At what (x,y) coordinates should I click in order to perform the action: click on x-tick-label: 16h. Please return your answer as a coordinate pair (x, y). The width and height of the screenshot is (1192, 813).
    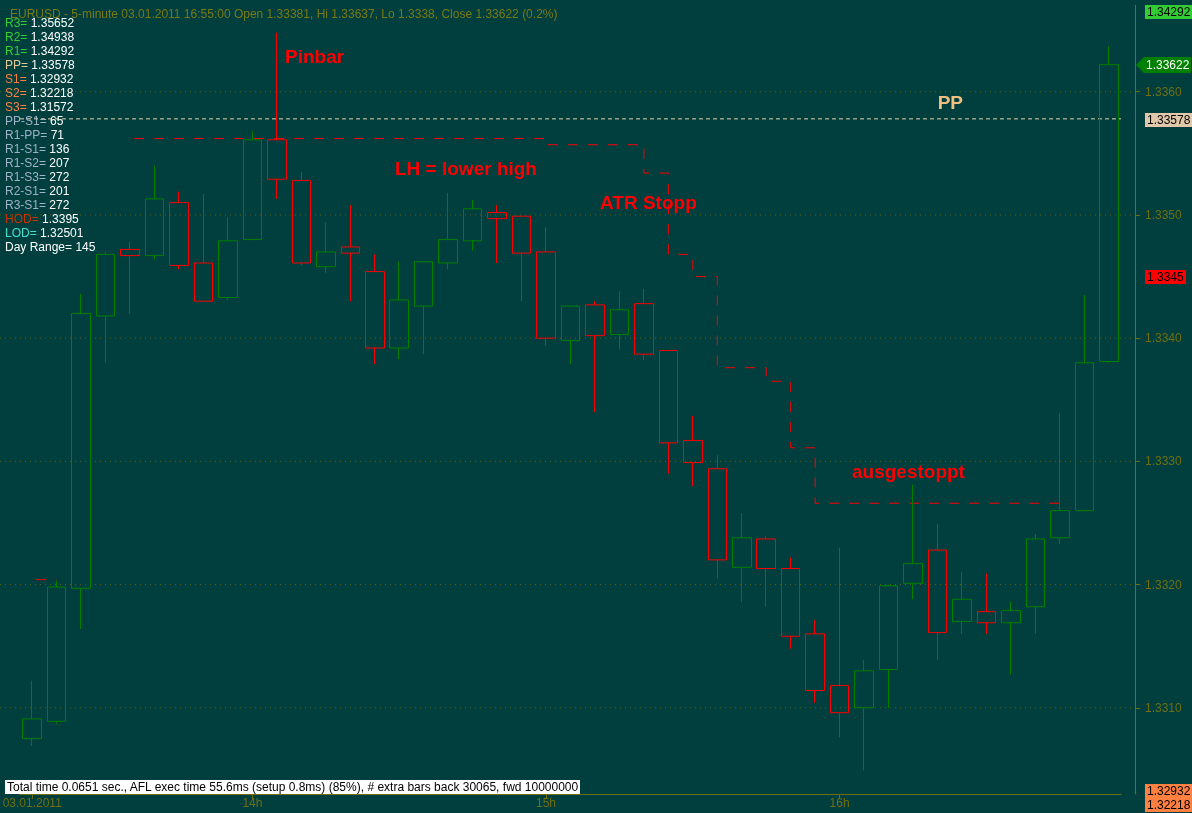
    Looking at the image, I should click on (839, 803).